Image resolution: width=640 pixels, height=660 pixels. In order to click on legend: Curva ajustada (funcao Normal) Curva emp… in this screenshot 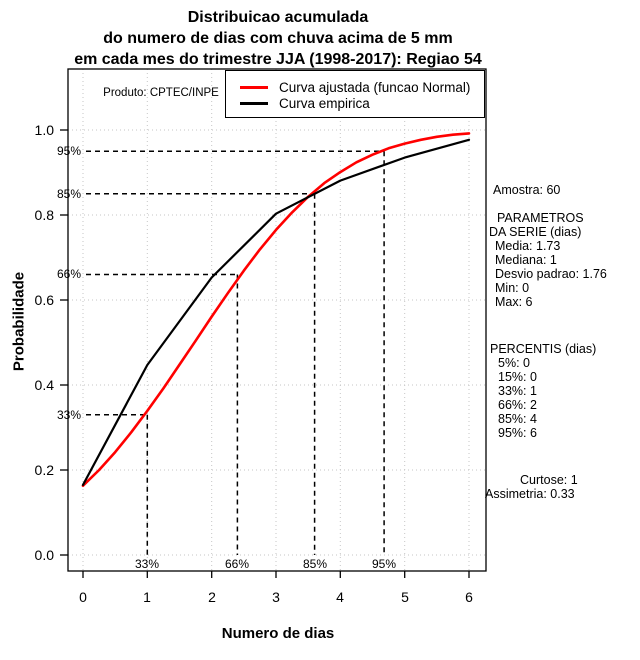, I will do `click(355, 94)`.